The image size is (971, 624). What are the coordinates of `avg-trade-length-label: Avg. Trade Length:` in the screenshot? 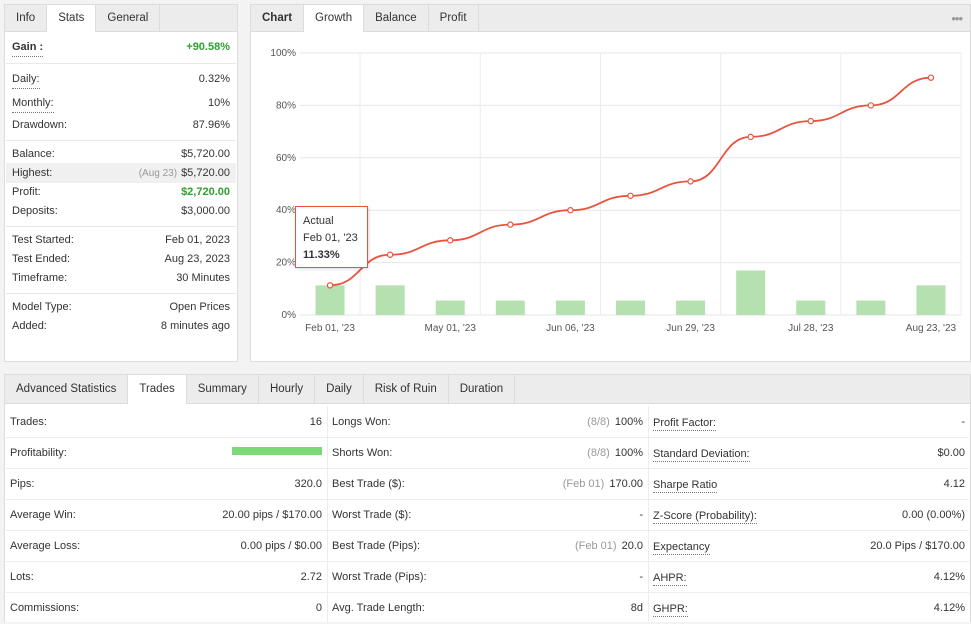 It's located at (378, 608).